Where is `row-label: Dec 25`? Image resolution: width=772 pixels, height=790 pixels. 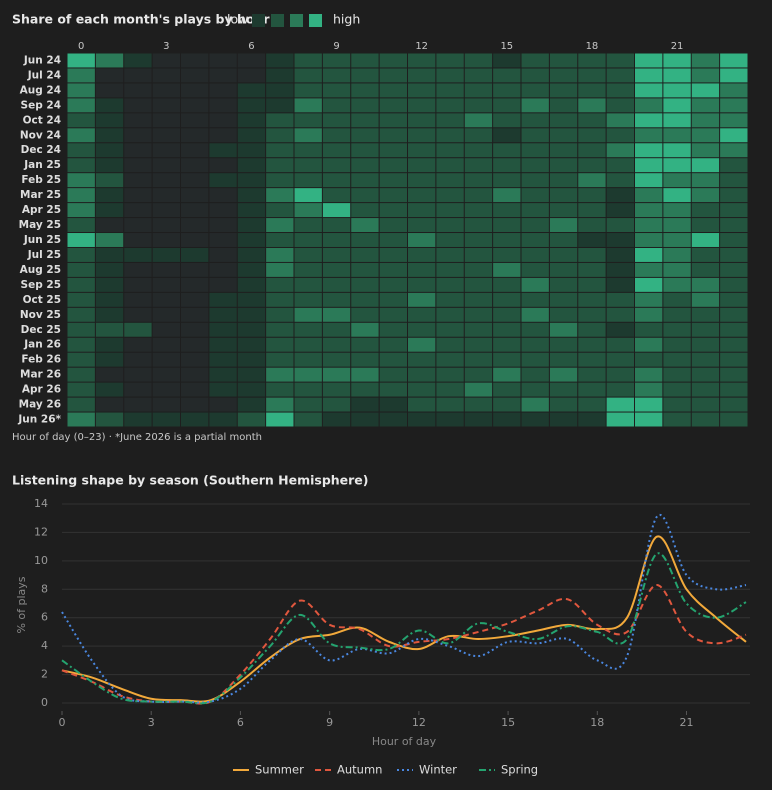 row-label: Dec 25 is located at coordinates (41, 330).